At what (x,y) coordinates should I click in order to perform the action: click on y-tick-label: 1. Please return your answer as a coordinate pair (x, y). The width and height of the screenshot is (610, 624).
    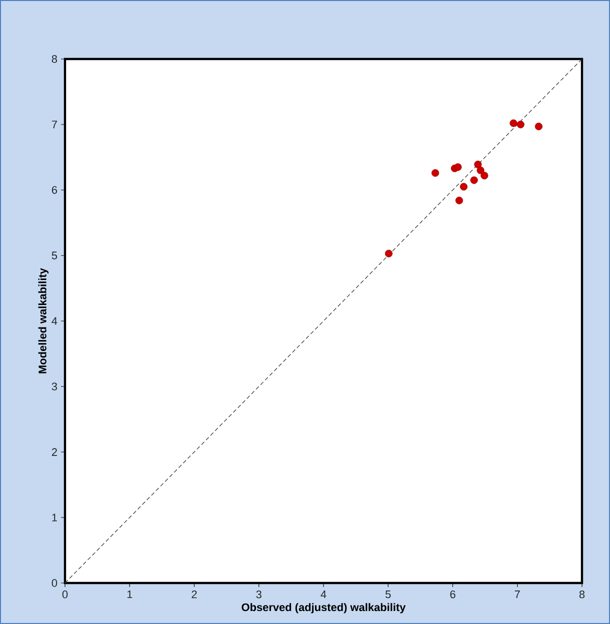
    Looking at the image, I should click on (54, 518).